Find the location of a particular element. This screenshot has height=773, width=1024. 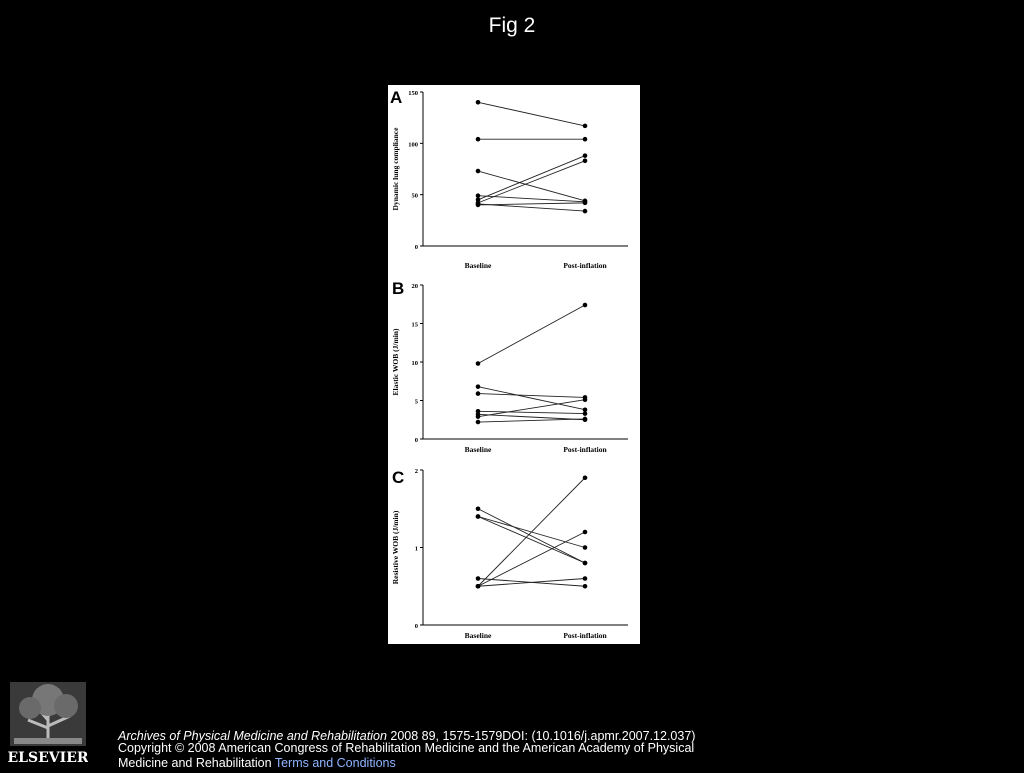

y-axis-label: Resistive WOB (J/min) is located at coordinates (395, 547).